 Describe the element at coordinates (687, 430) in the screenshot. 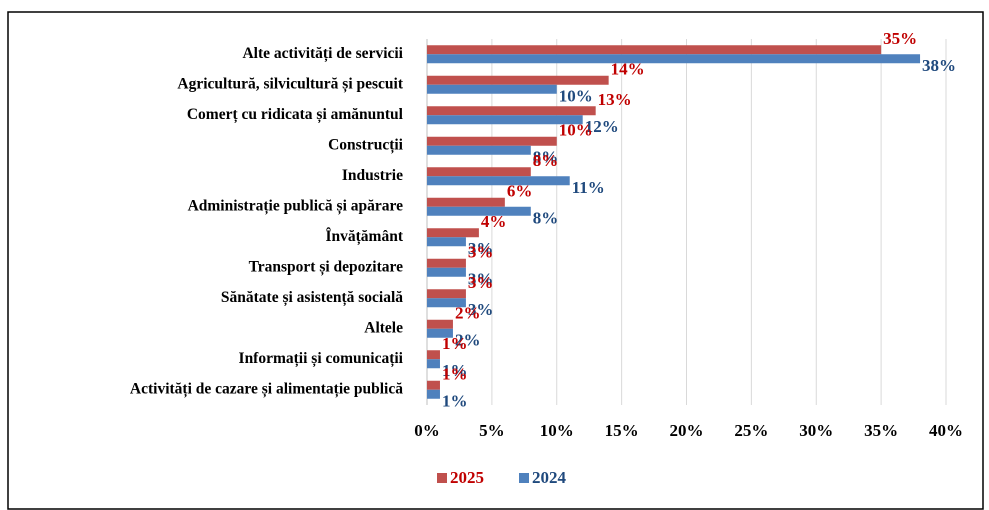

I see `x-tick-label: 20%` at that location.